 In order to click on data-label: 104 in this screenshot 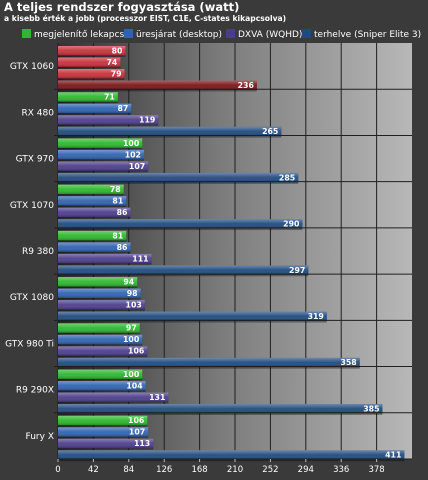, I will do `click(134, 385)`.